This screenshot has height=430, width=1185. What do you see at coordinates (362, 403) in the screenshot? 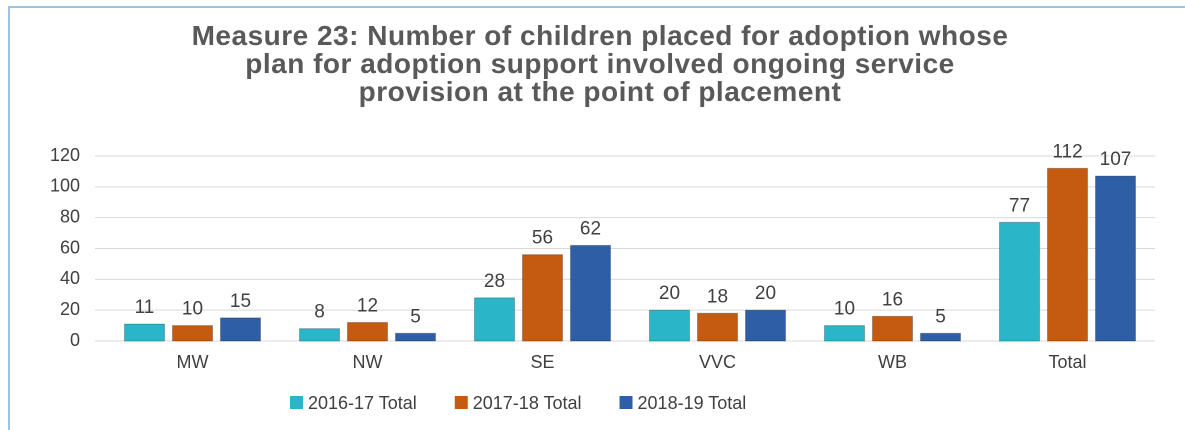
I see `legend-label: 2016-17 Total` at bounding box center [362, 403].